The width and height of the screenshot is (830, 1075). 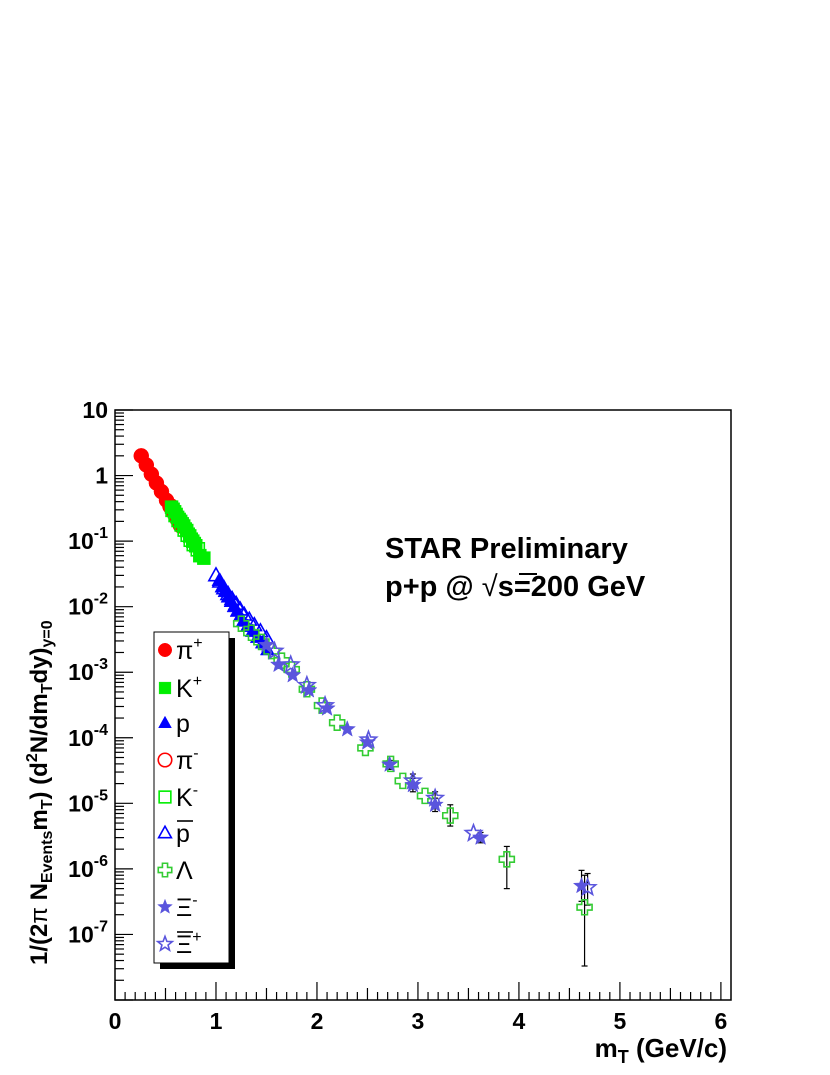 I want to click on legend-label-pbar: p, so click(x=183, y=834).